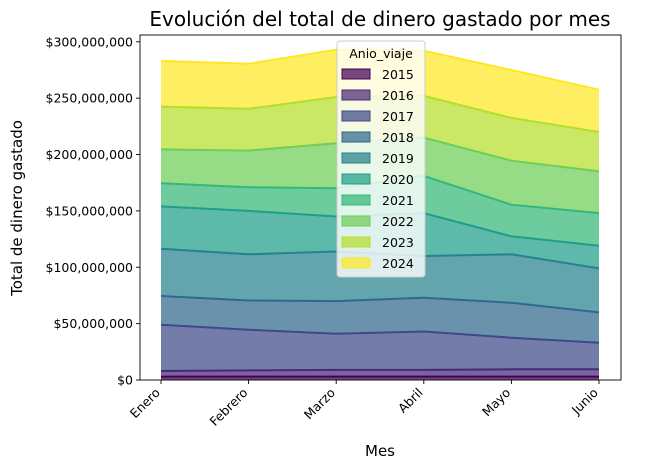  I want to click on legend-label-2019: 2019, so click(398, 158).